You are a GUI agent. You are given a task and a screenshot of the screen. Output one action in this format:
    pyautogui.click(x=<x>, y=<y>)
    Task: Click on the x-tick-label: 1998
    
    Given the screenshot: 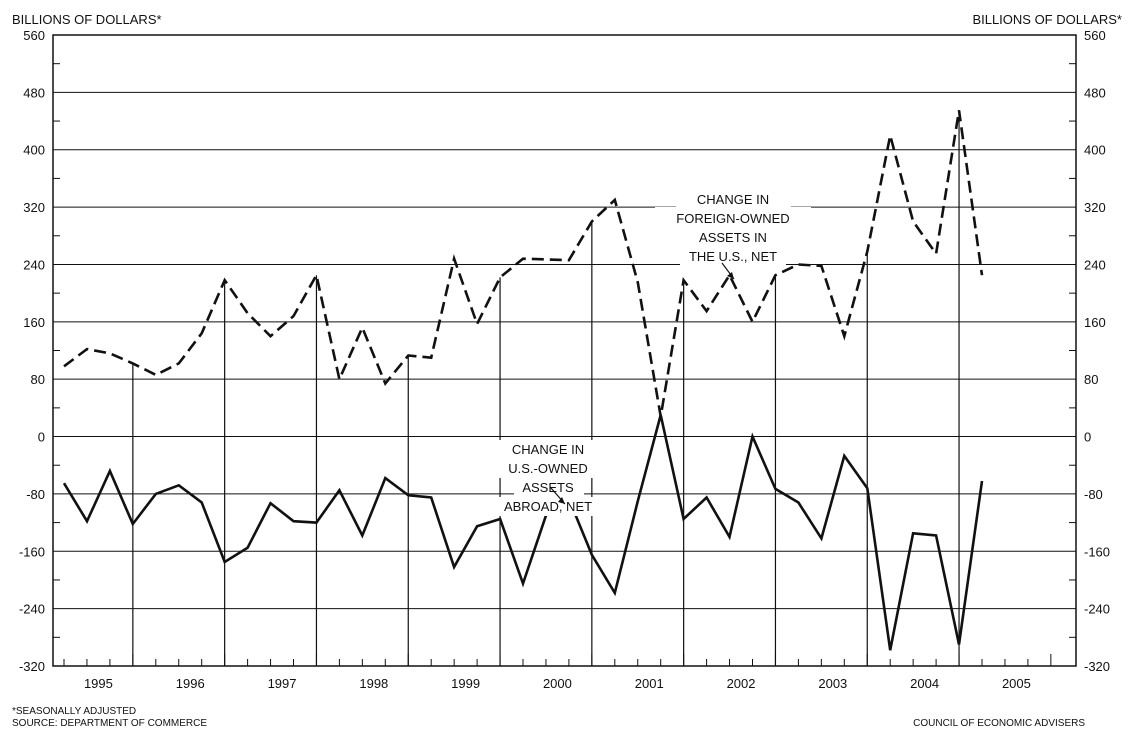 What is the action you would take?
    pyautogui.click(x=373, y=683)
    